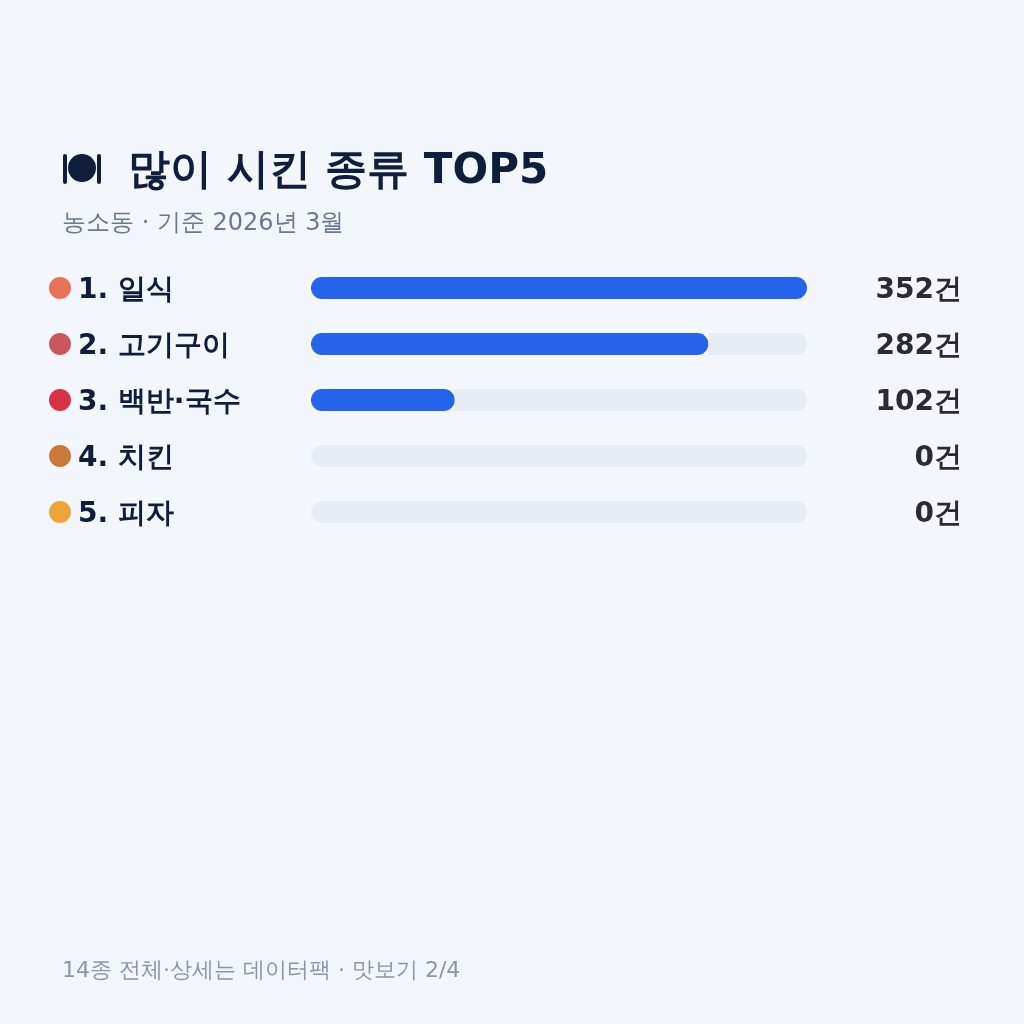  I want to click on annotation: 14종 전체·상세는 데이터팩 · 맛보기 2/4, so click(261, 969).